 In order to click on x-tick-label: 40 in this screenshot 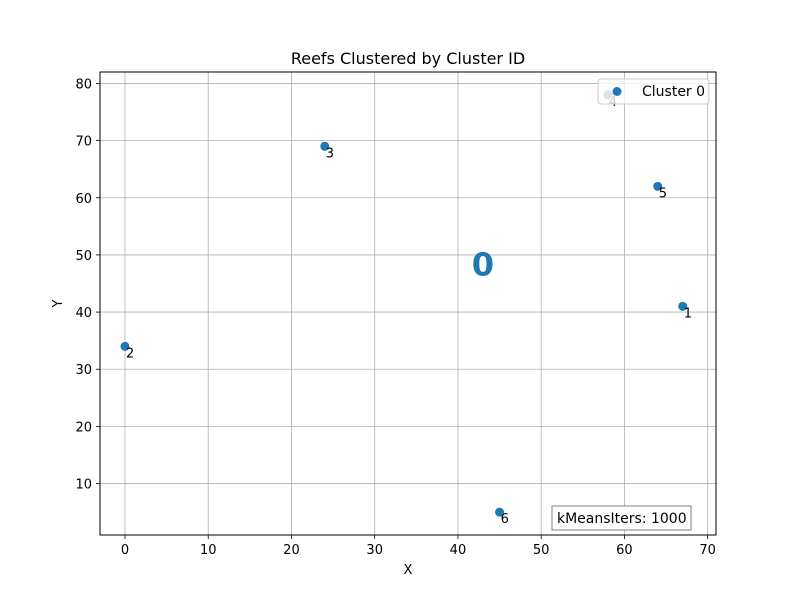, I will do `click(458, 550)`.